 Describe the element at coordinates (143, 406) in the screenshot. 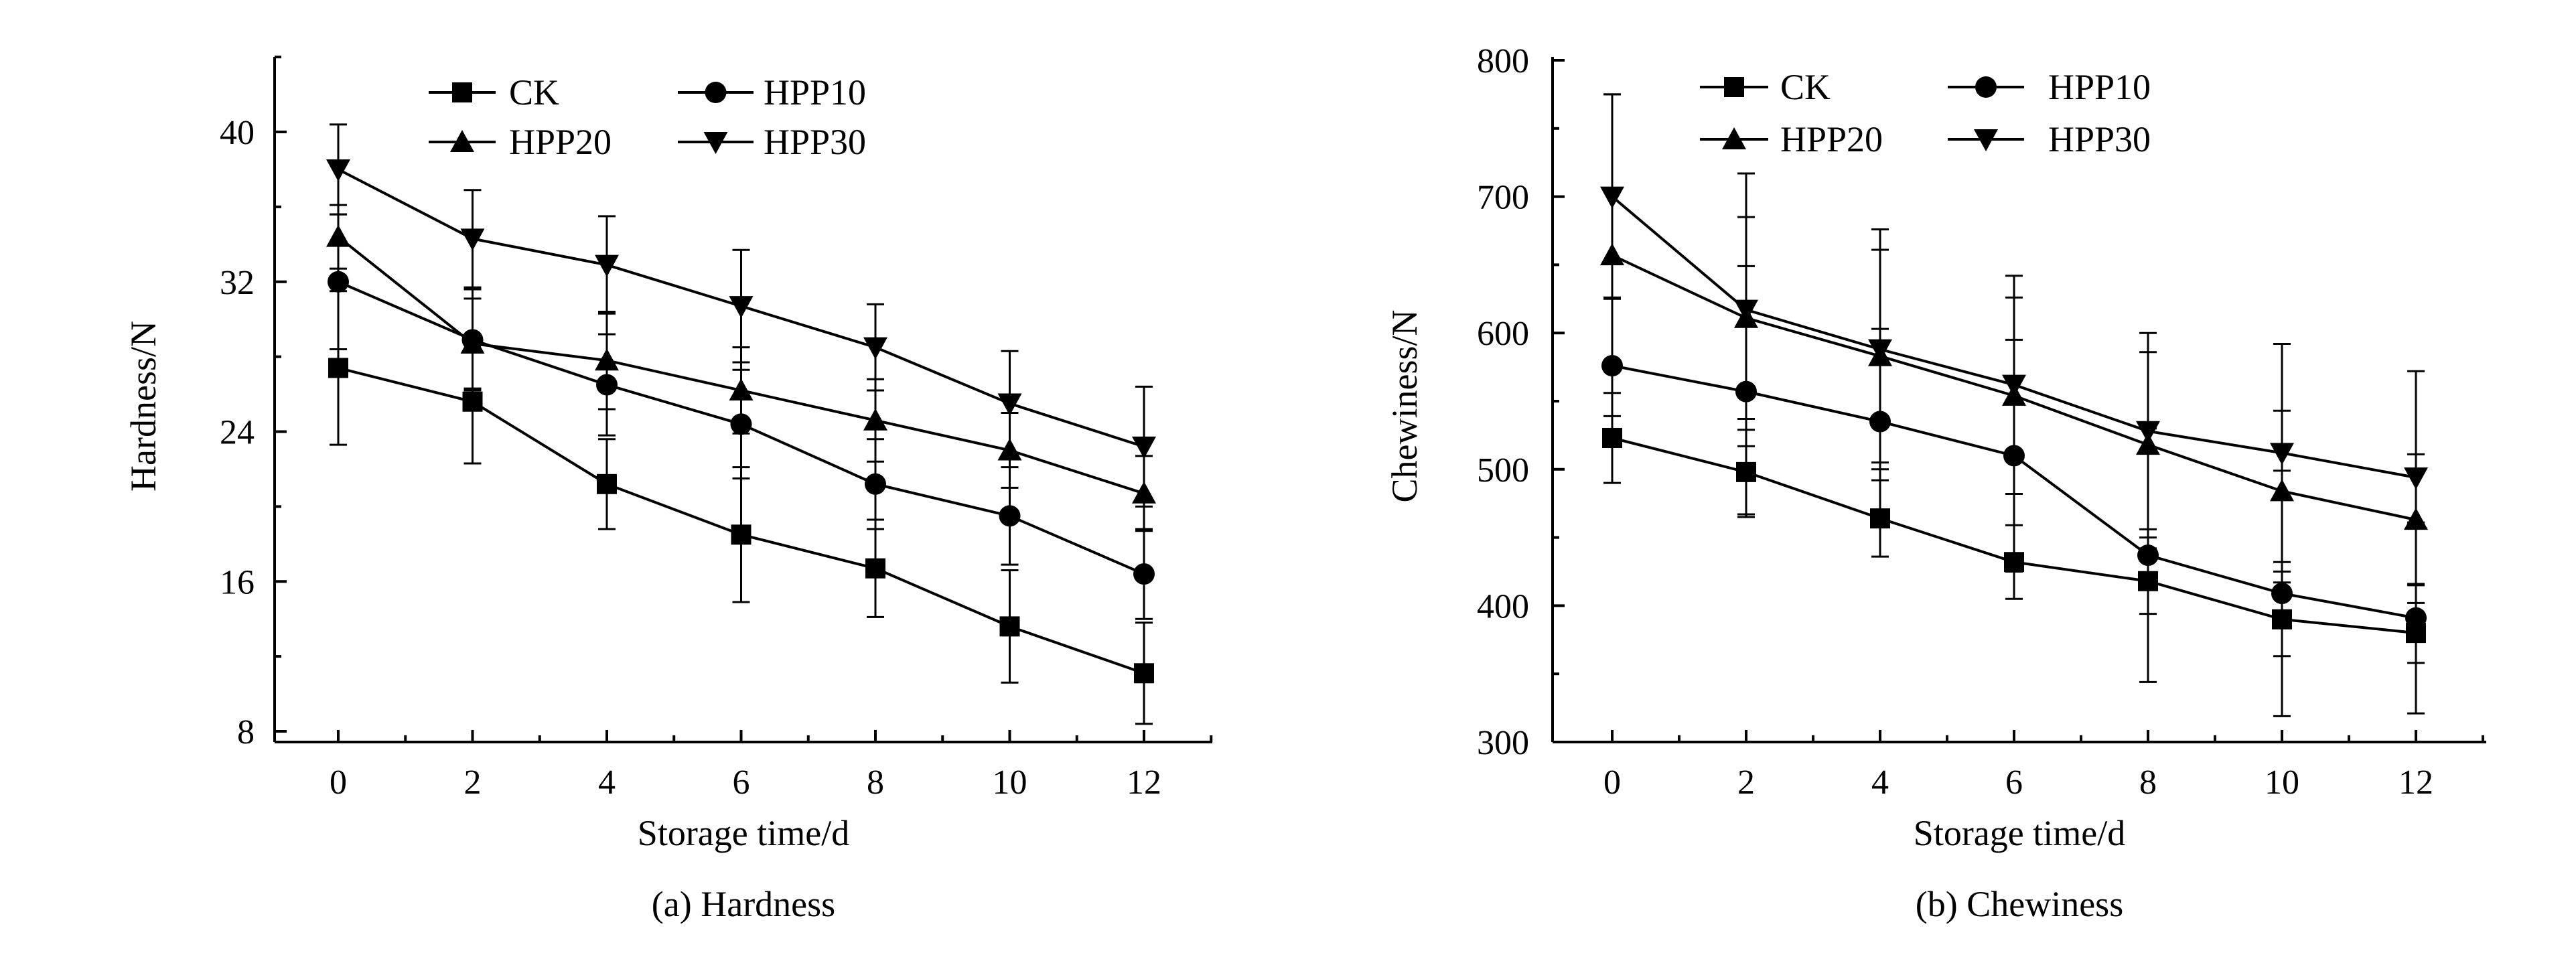

I see `y-axis-title: Hardness/N` at that location.